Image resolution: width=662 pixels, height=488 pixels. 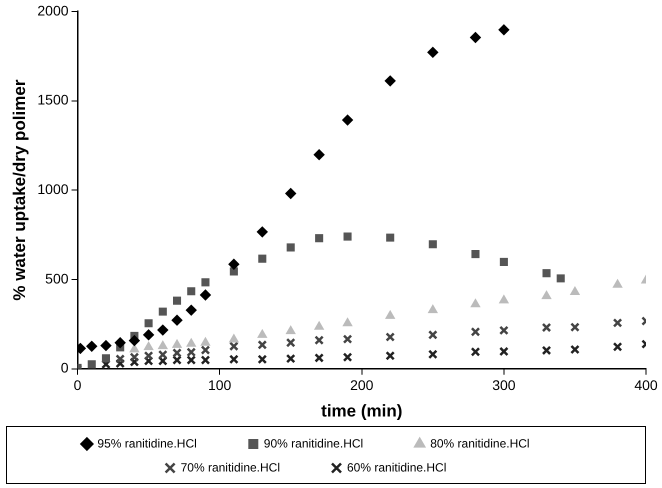 I want to click on x-tick-label: 400, so click(x=646, y=385).